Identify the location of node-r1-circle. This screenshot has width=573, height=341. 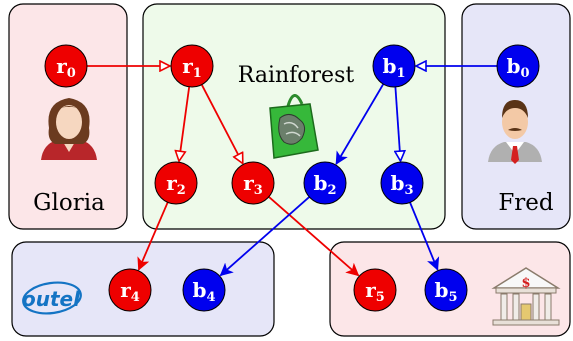
(192, 66).